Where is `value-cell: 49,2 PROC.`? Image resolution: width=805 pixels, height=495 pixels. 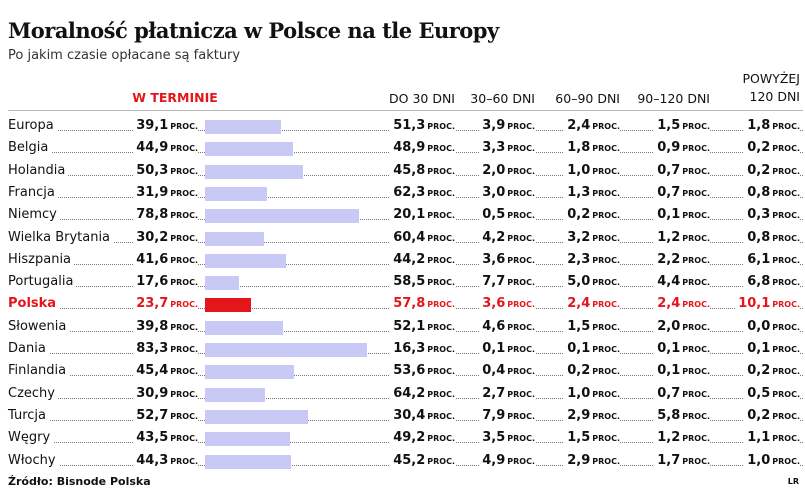 value-cell: 49,2 PROC. is located at coordinates (422, 438).